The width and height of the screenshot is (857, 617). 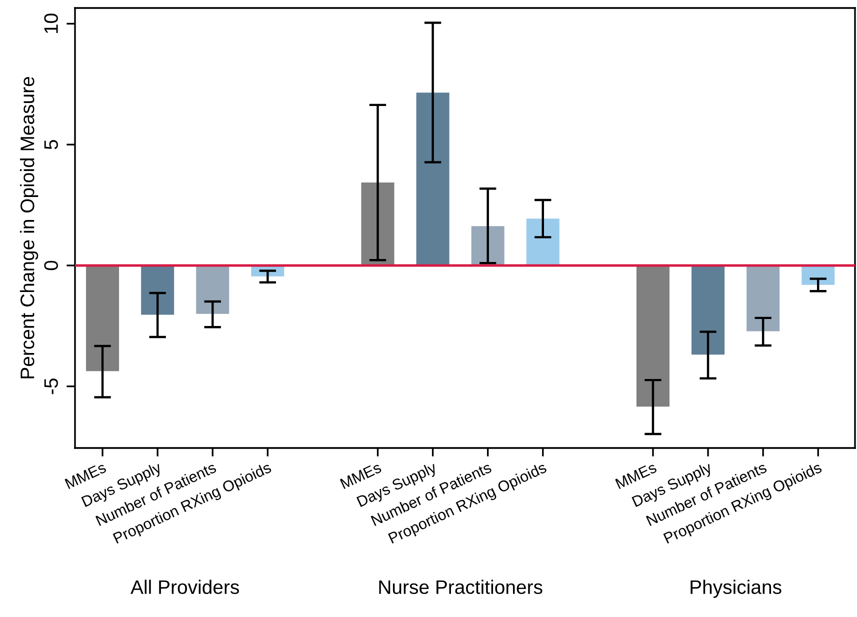 I want to click on y-tick-label: 5, so click(x=51, y=145).